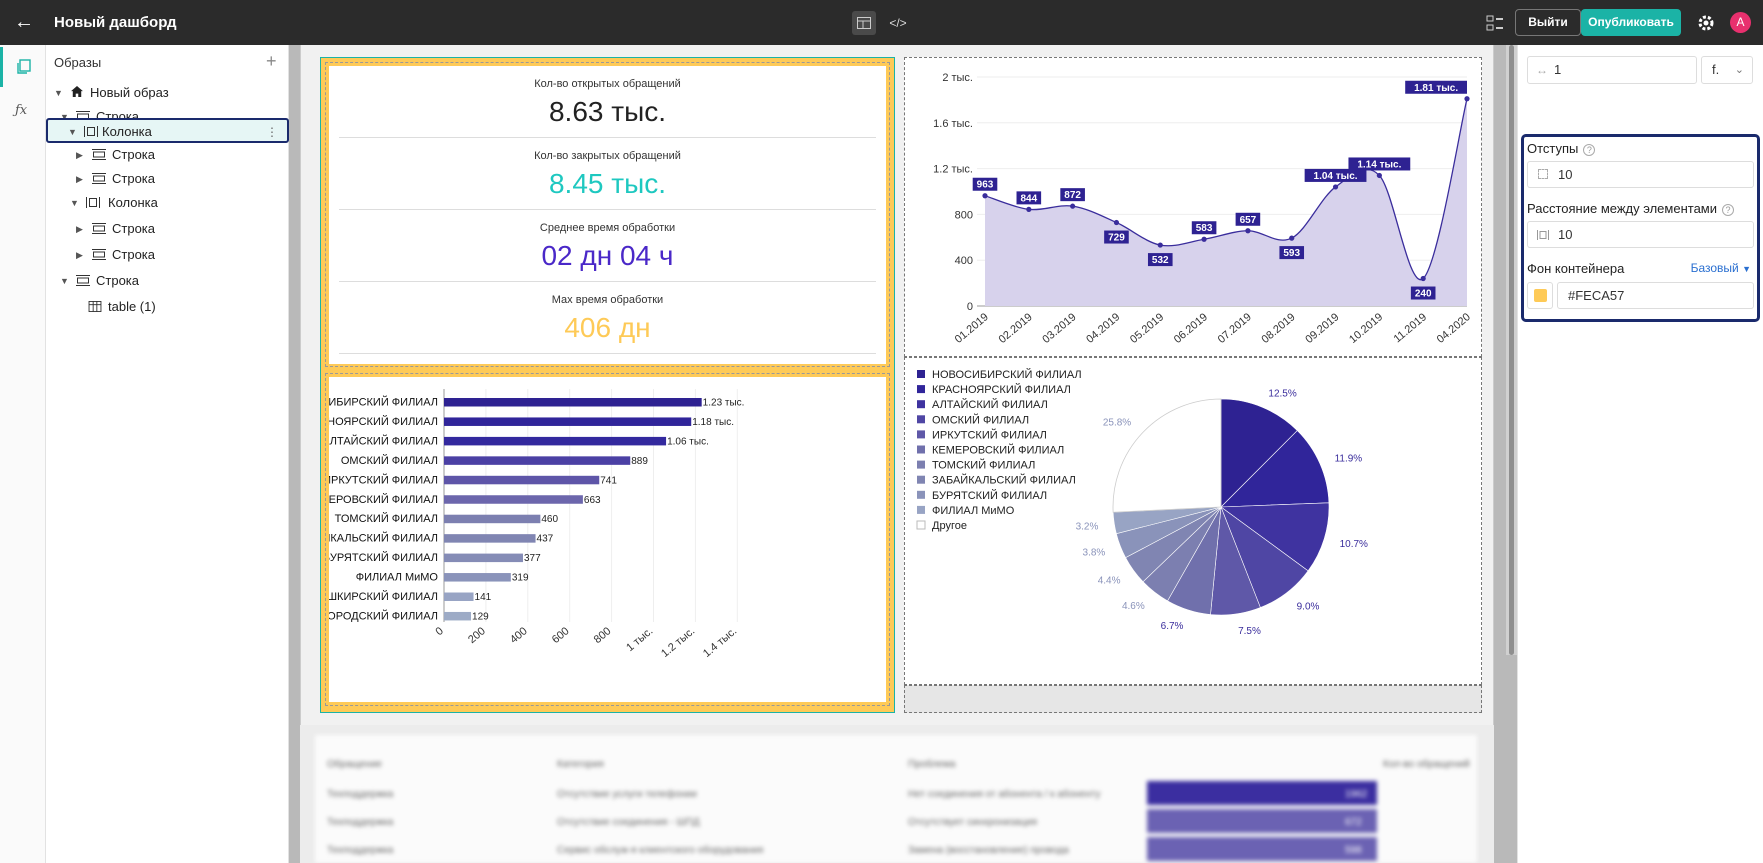 Image resolution: width=1763 pixels, height=863 pixels. What do you see at coordinates (1740, 22) in the screenshot?
I see `avatar: A` at bounding box center [1740, 22].